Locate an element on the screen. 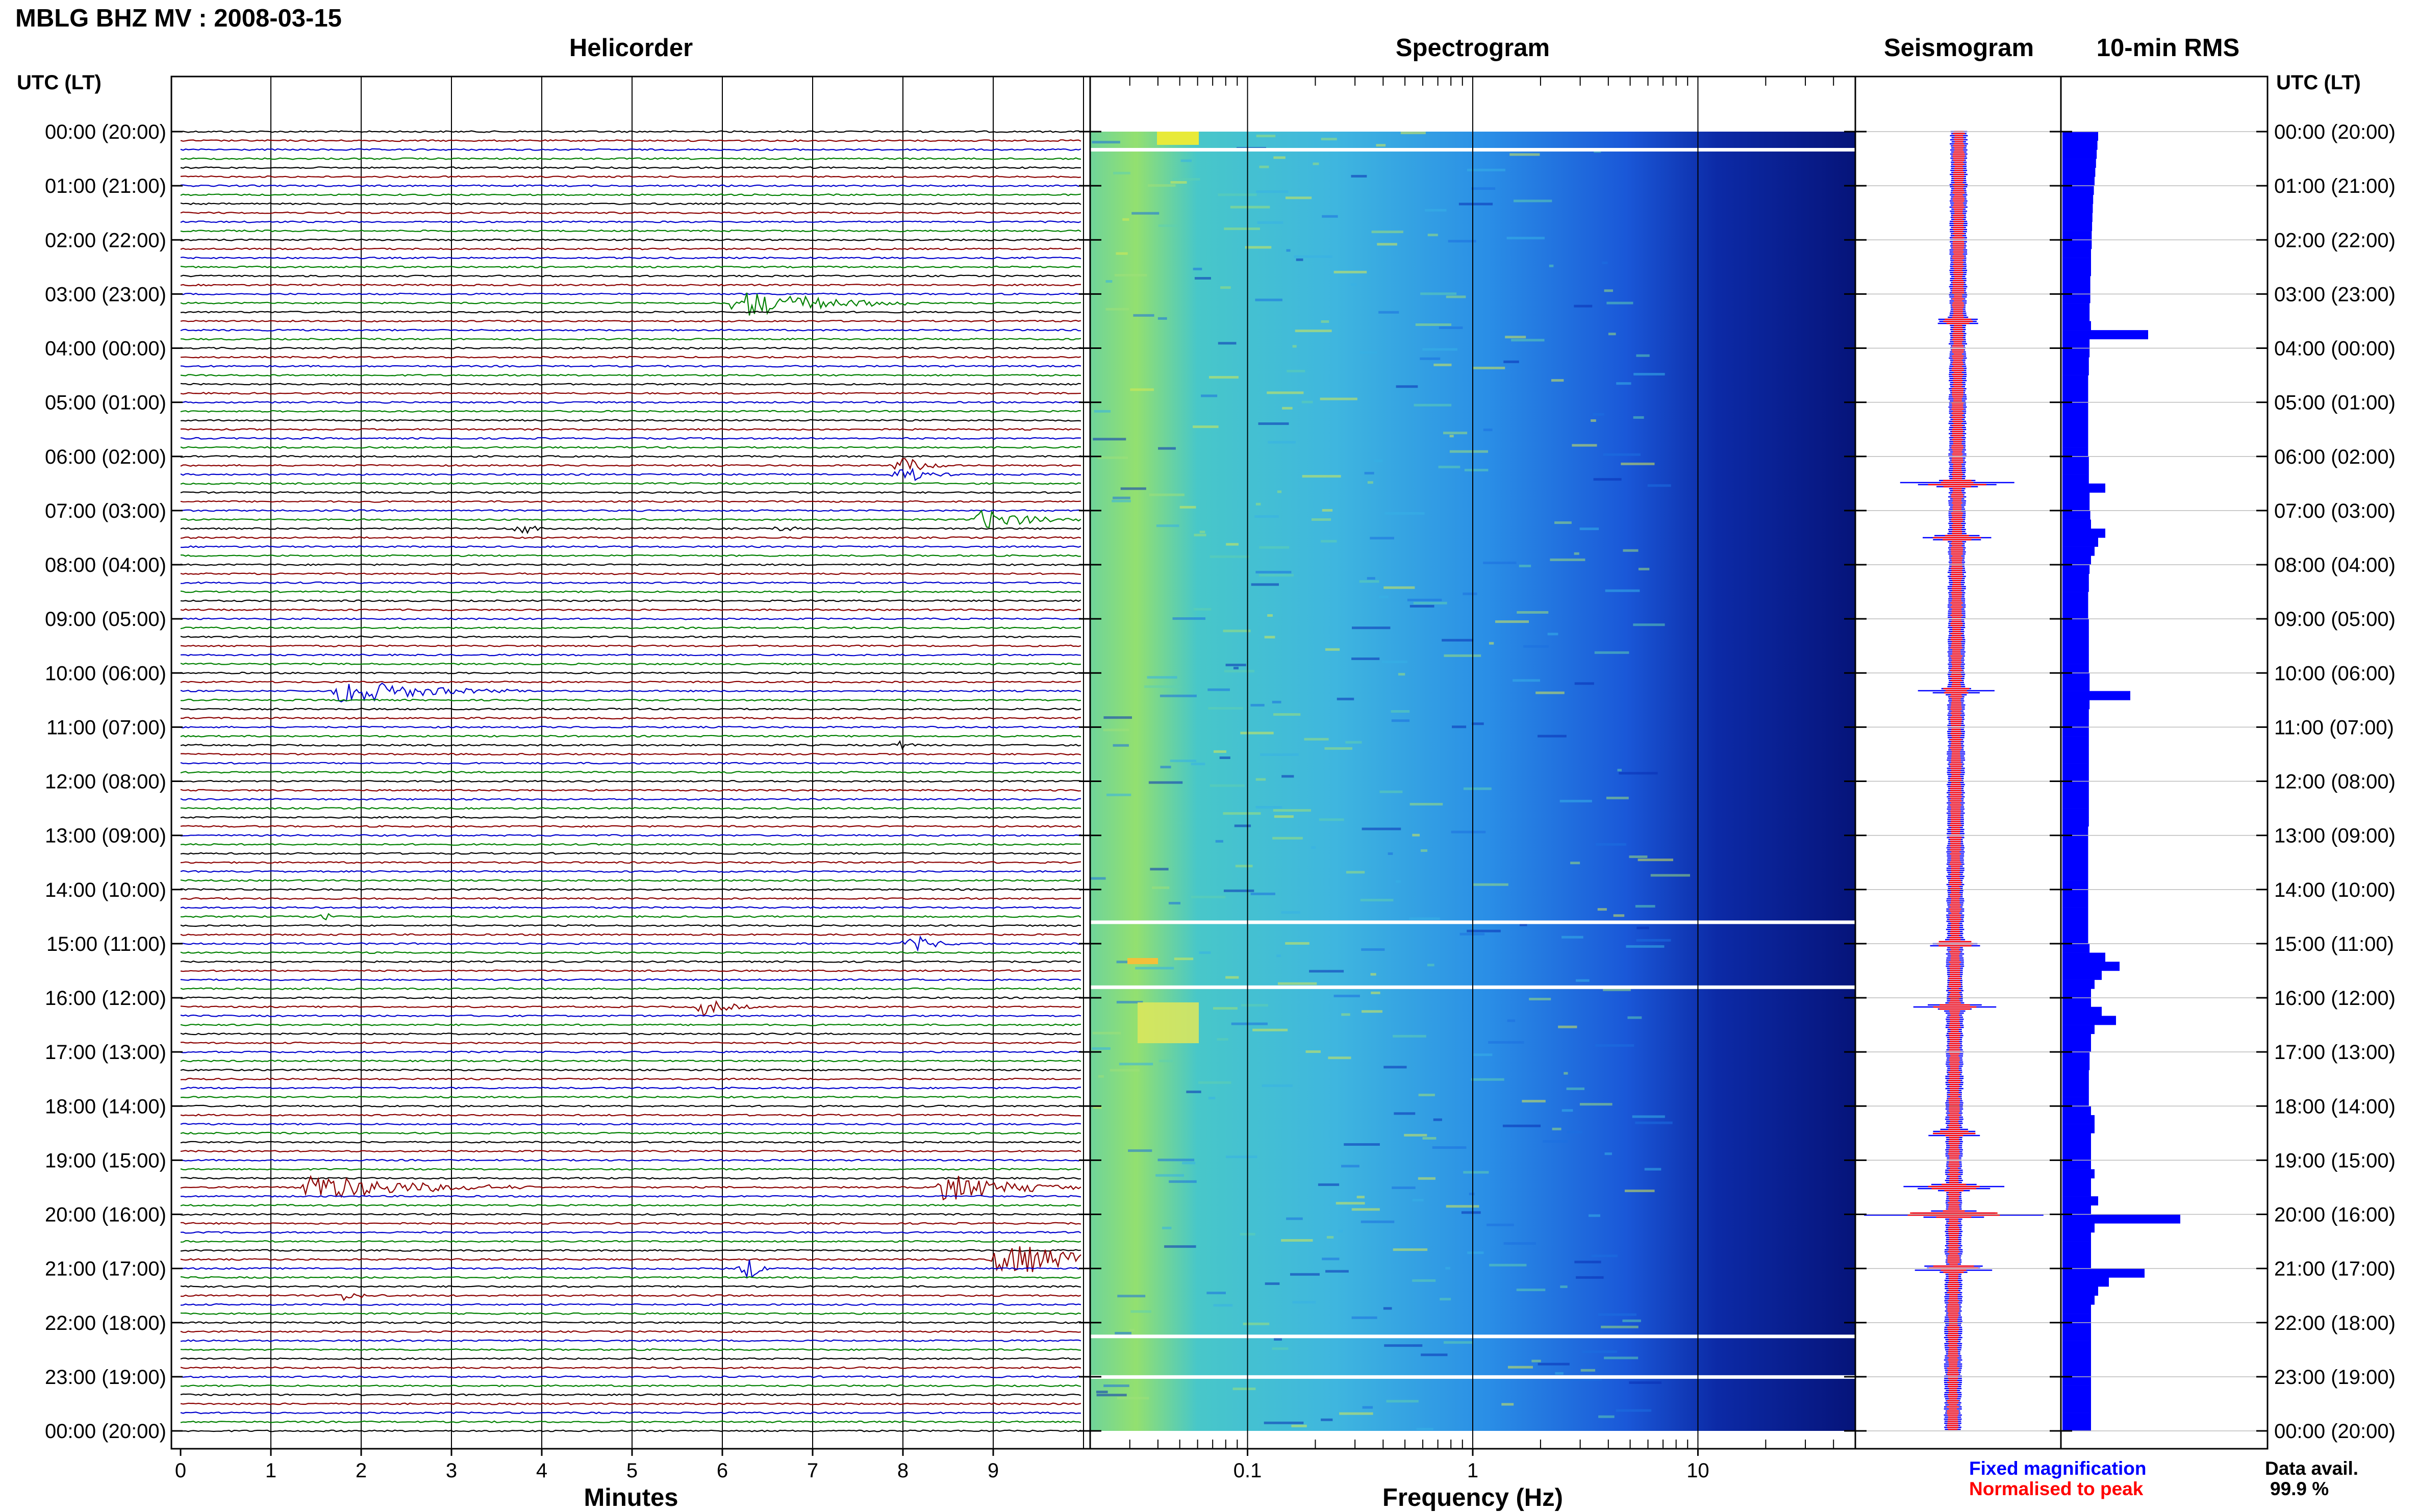  time-tick-label-left: 02:00 (22:00) is located at coordinates (106, 240).